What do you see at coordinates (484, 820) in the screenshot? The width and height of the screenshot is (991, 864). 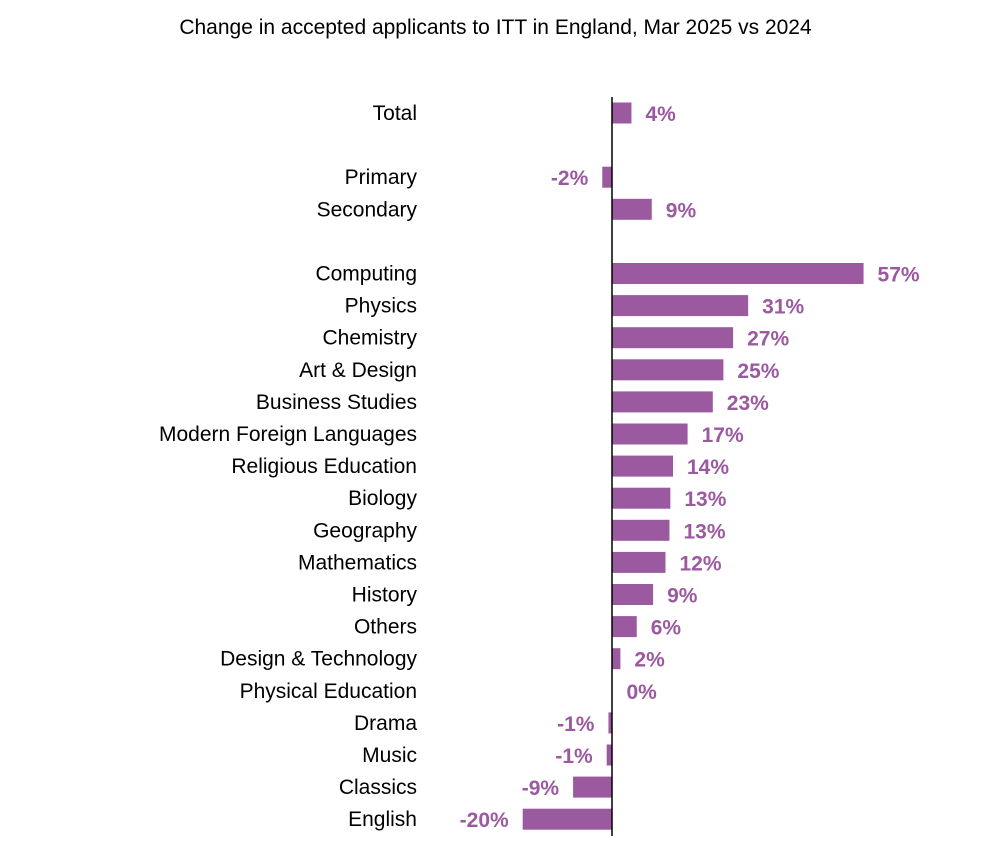 I see `data-label-english: -20%` at bounding box center [484, 820].